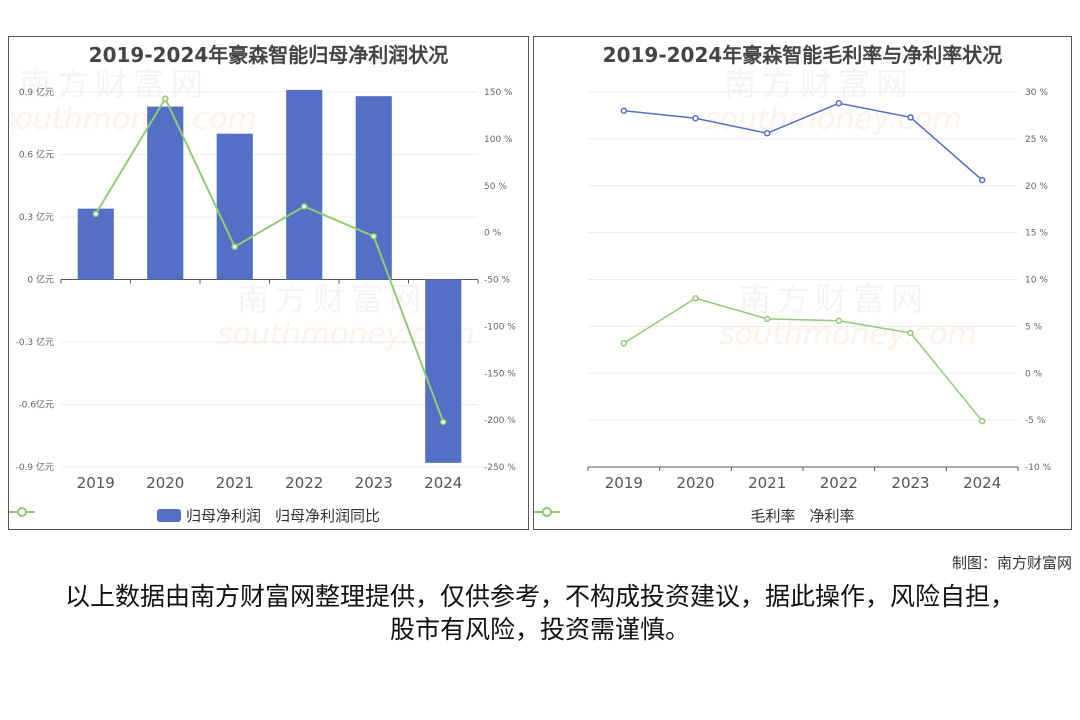 The width and height of the screenshot is (1080, 720). What do you see at coordinates (443, 422) in the screenshot?
I see `yoy-point-2024` at bounding box center [443, 422].